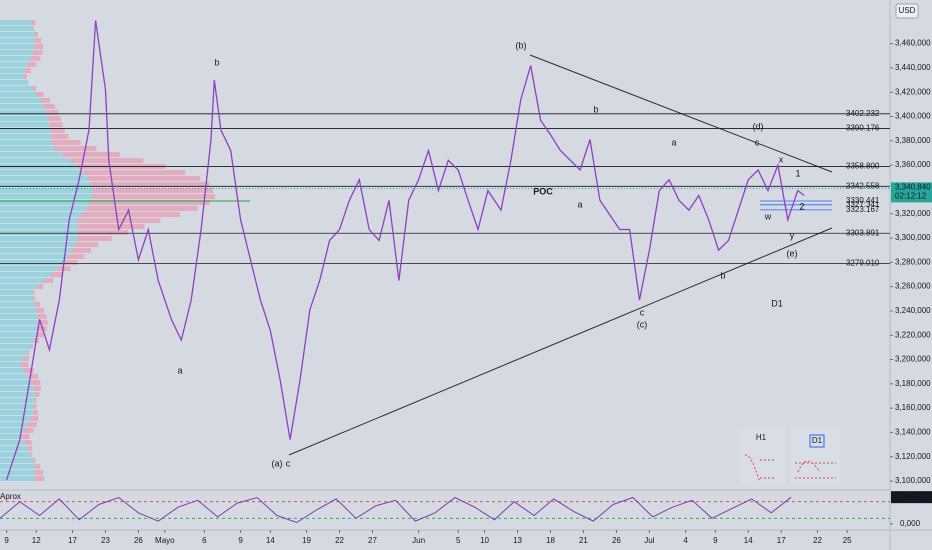  I want to click on x-tick-label: 10, so click(484, 540).